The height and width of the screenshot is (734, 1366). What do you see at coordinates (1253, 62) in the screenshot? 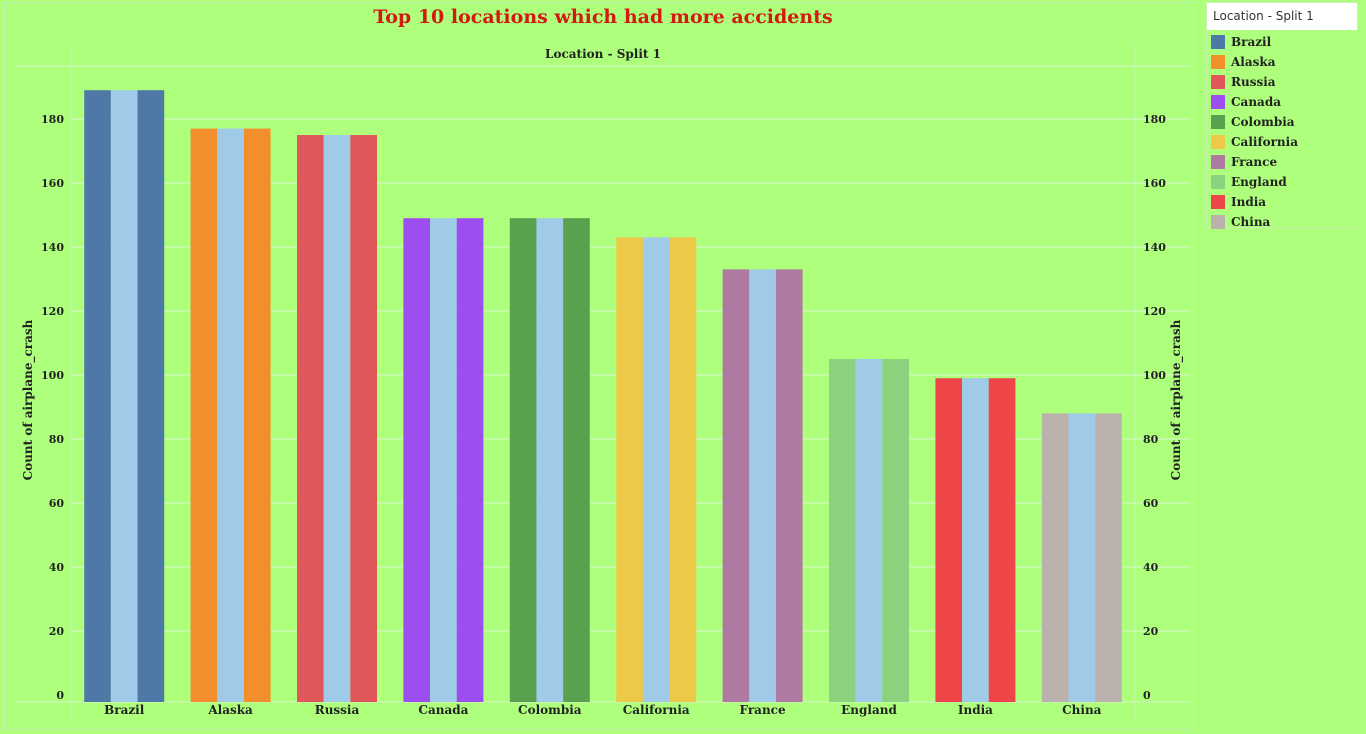
I see `legend-label: Alaska` at bounding box center [1253, 62].